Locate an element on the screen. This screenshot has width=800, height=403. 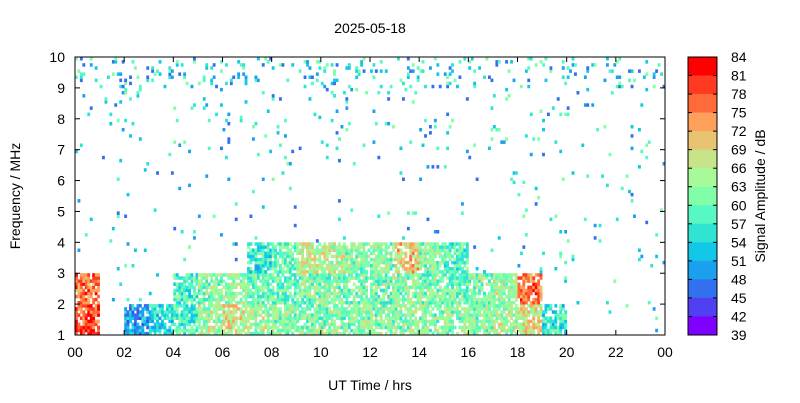
x-tick-label: 06 is located at coordinates (223, 352).